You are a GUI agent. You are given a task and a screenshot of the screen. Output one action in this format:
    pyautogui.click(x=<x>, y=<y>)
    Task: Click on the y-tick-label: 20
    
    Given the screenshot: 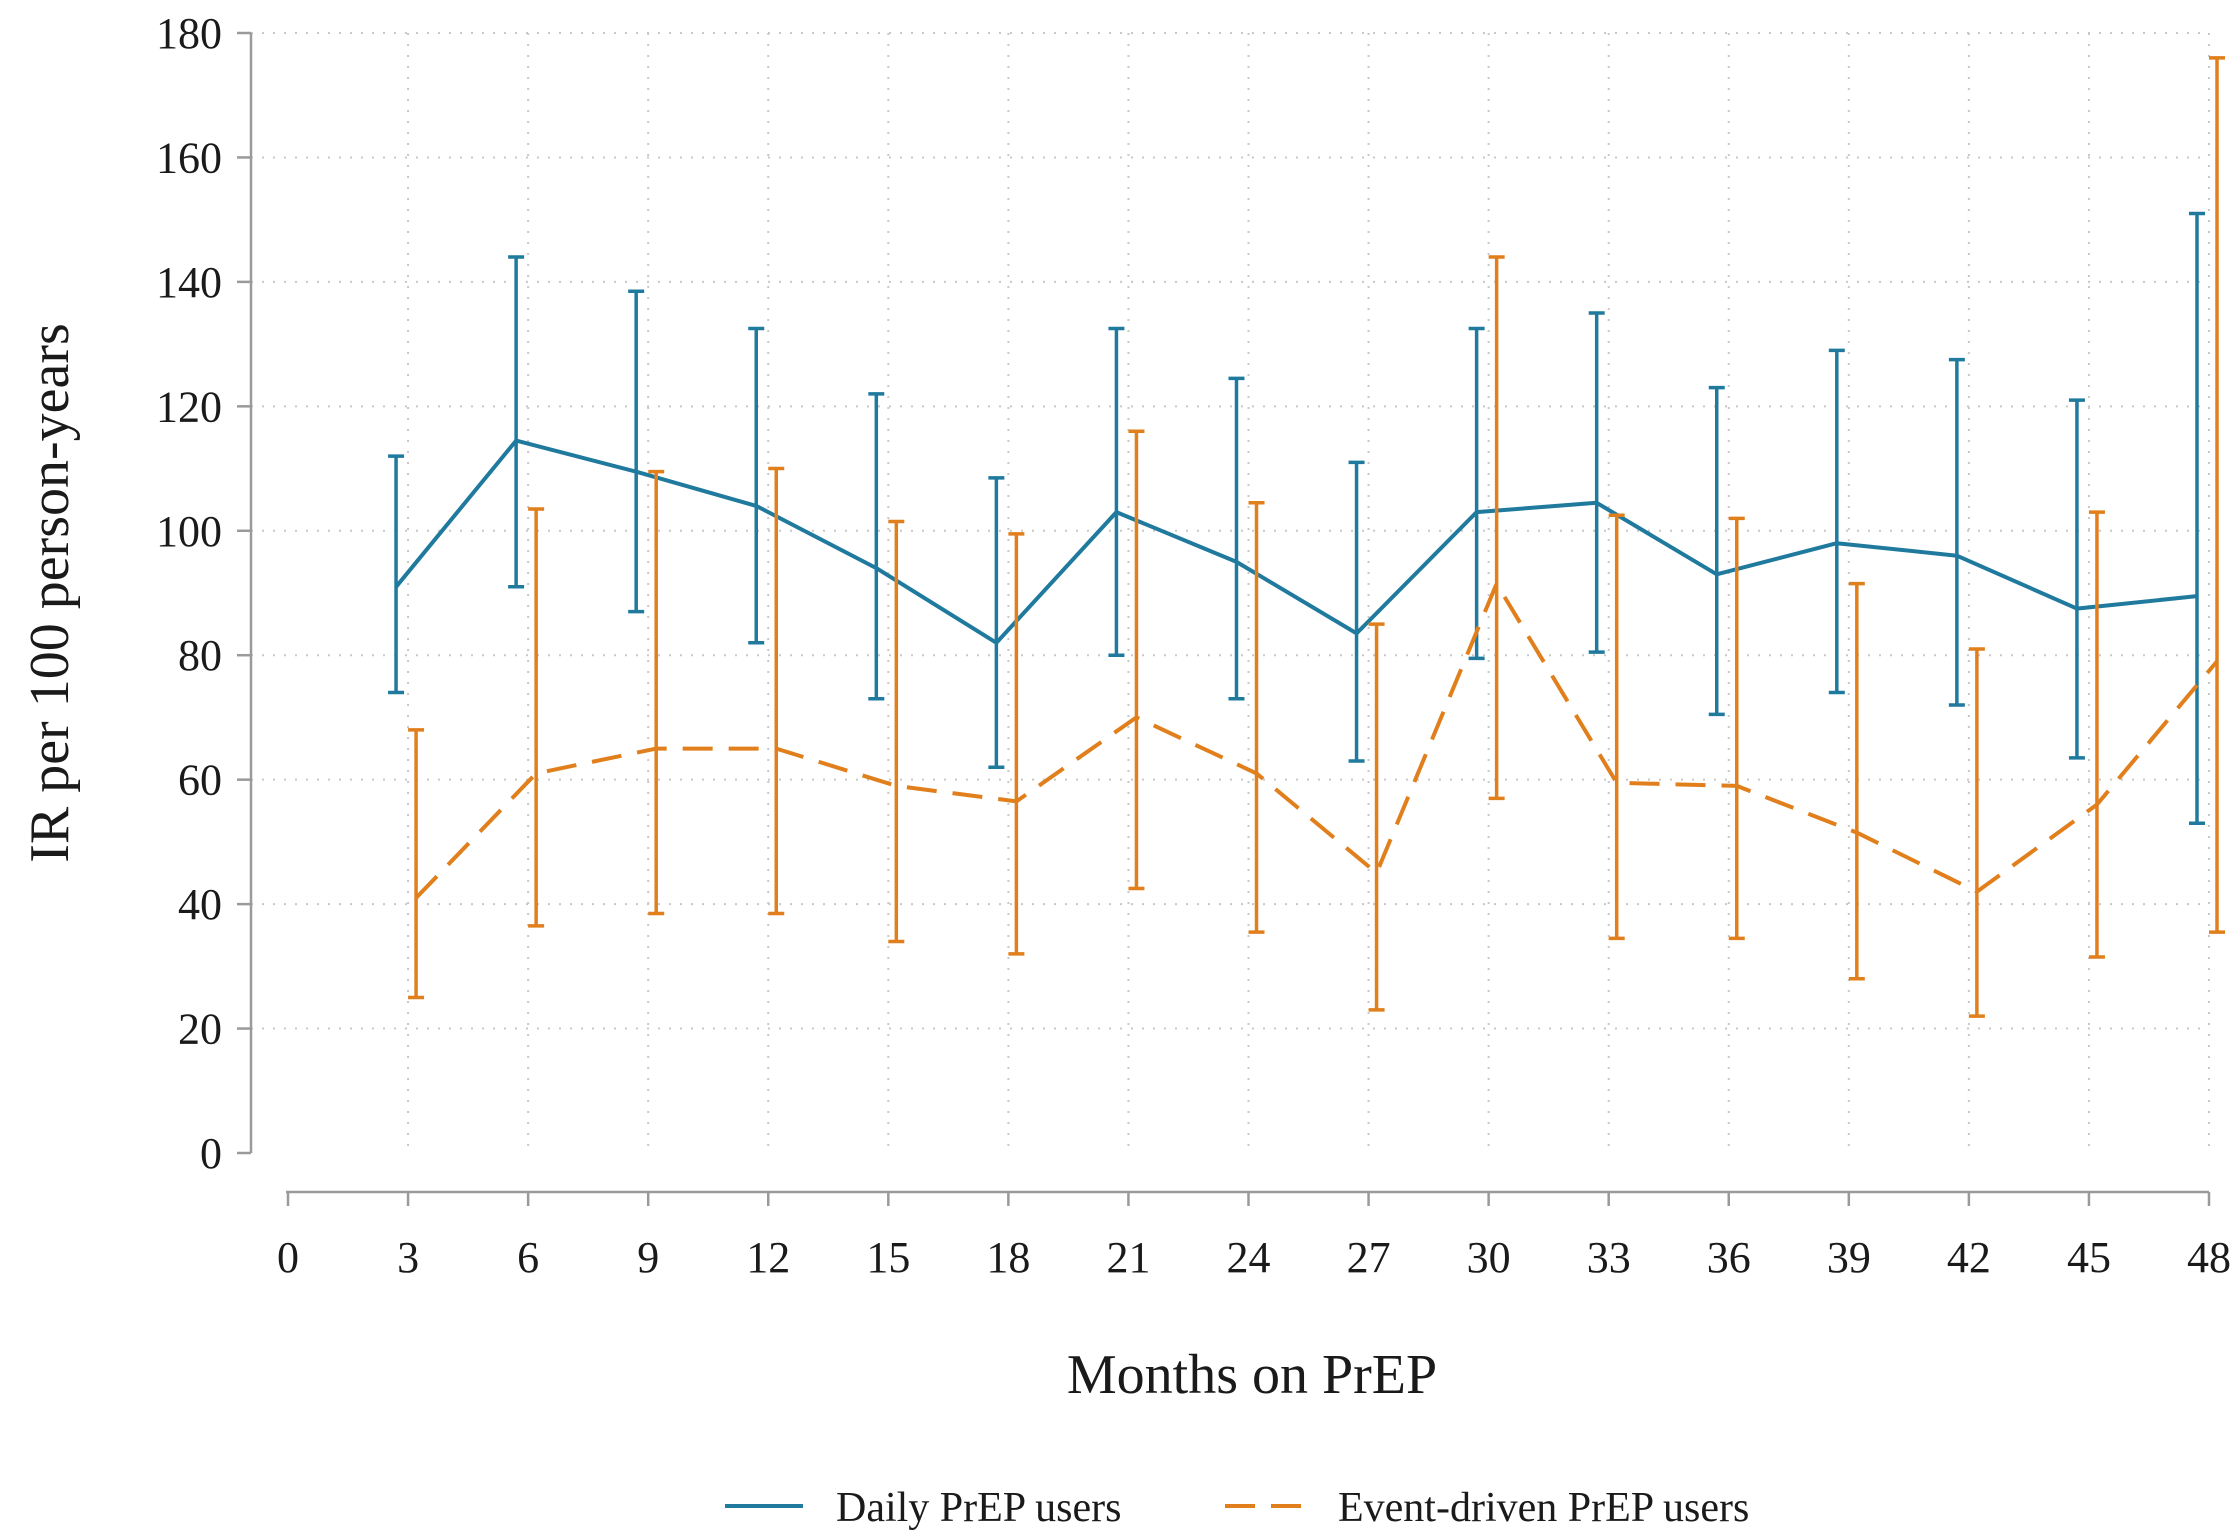 What is the action you would take?
    pyautogui.click(x=200, y=1029)
    